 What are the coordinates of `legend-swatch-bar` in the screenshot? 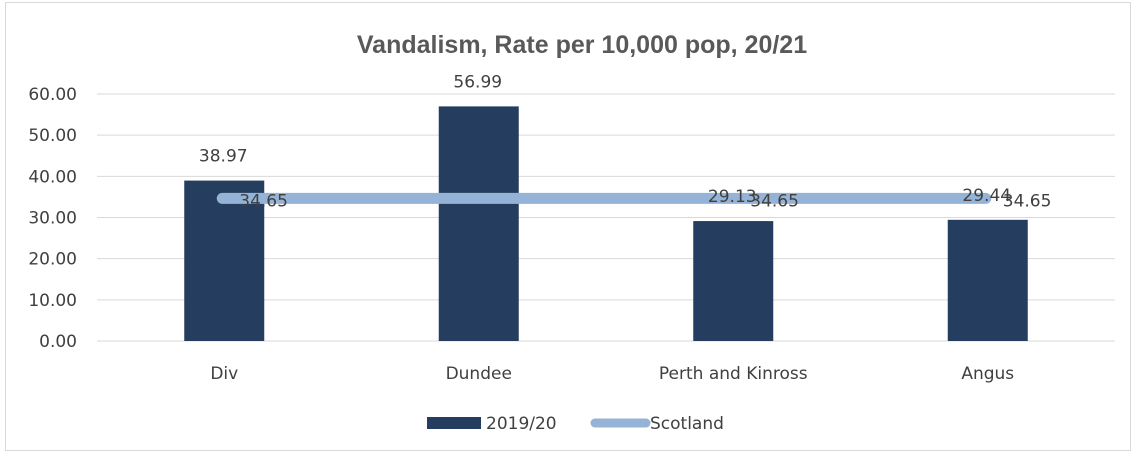 It's located at (454, 423).